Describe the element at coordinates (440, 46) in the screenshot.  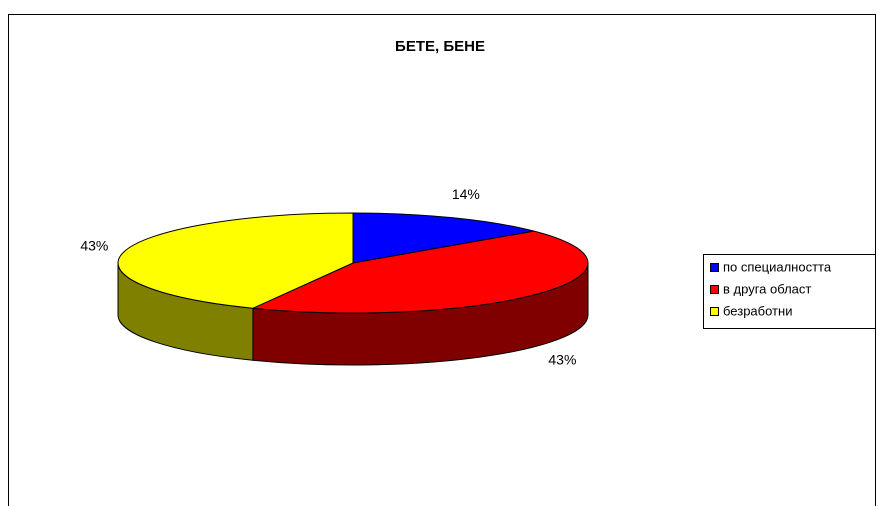
I see `chart-title: БЕТЕ, БЕНЕ` at that location.